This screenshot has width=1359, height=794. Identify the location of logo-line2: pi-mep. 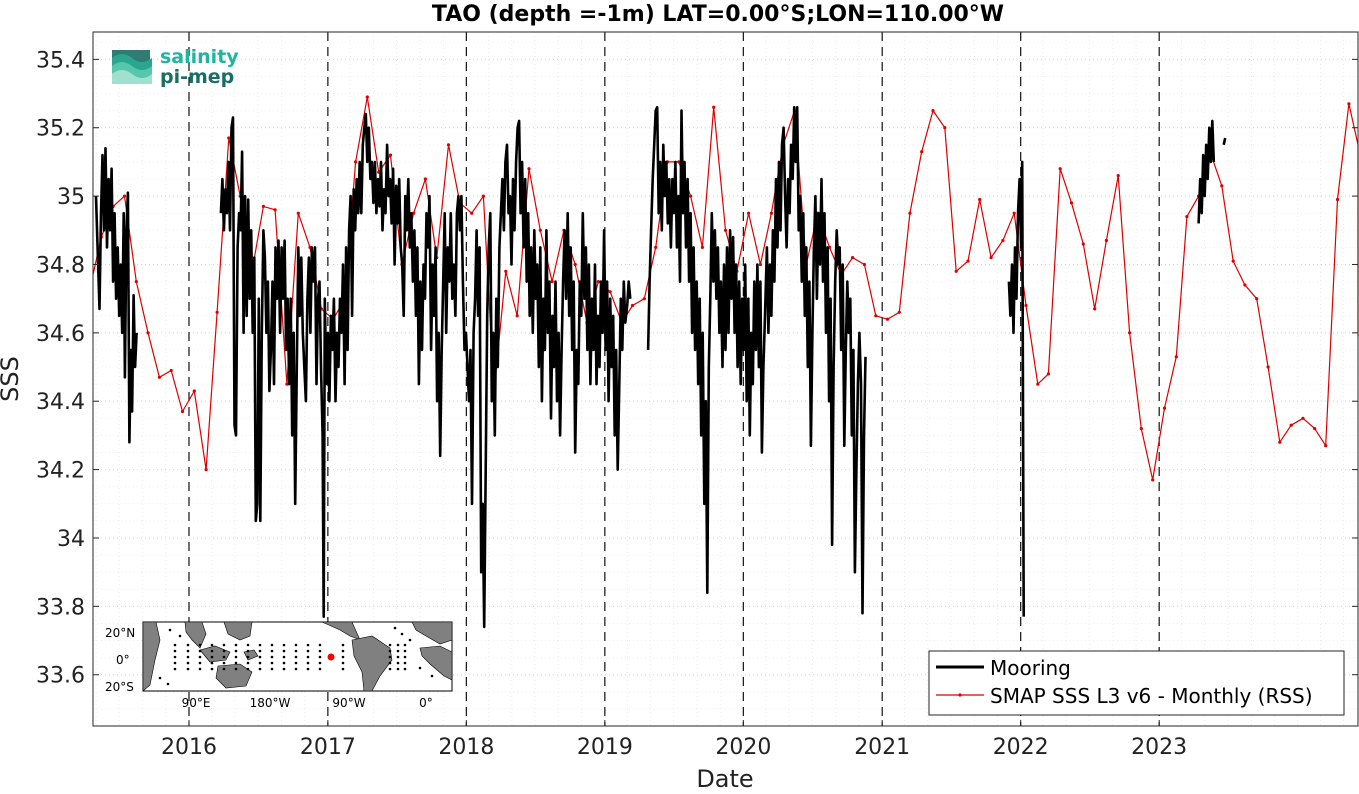
(197, 77).